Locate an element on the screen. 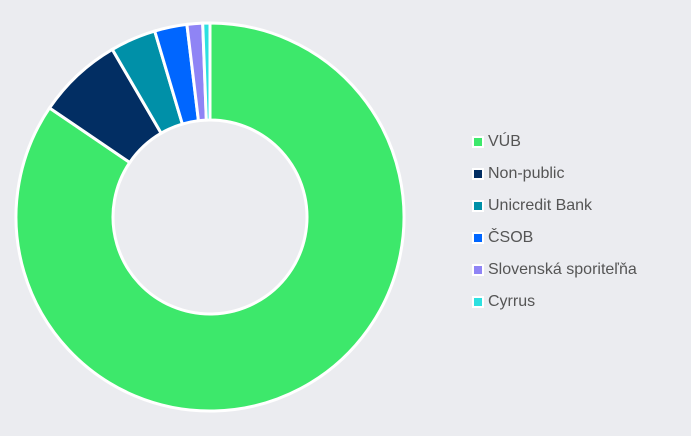 The image size is (691, 436). legend-item: ČSOB is located at coordinates (554, 238).